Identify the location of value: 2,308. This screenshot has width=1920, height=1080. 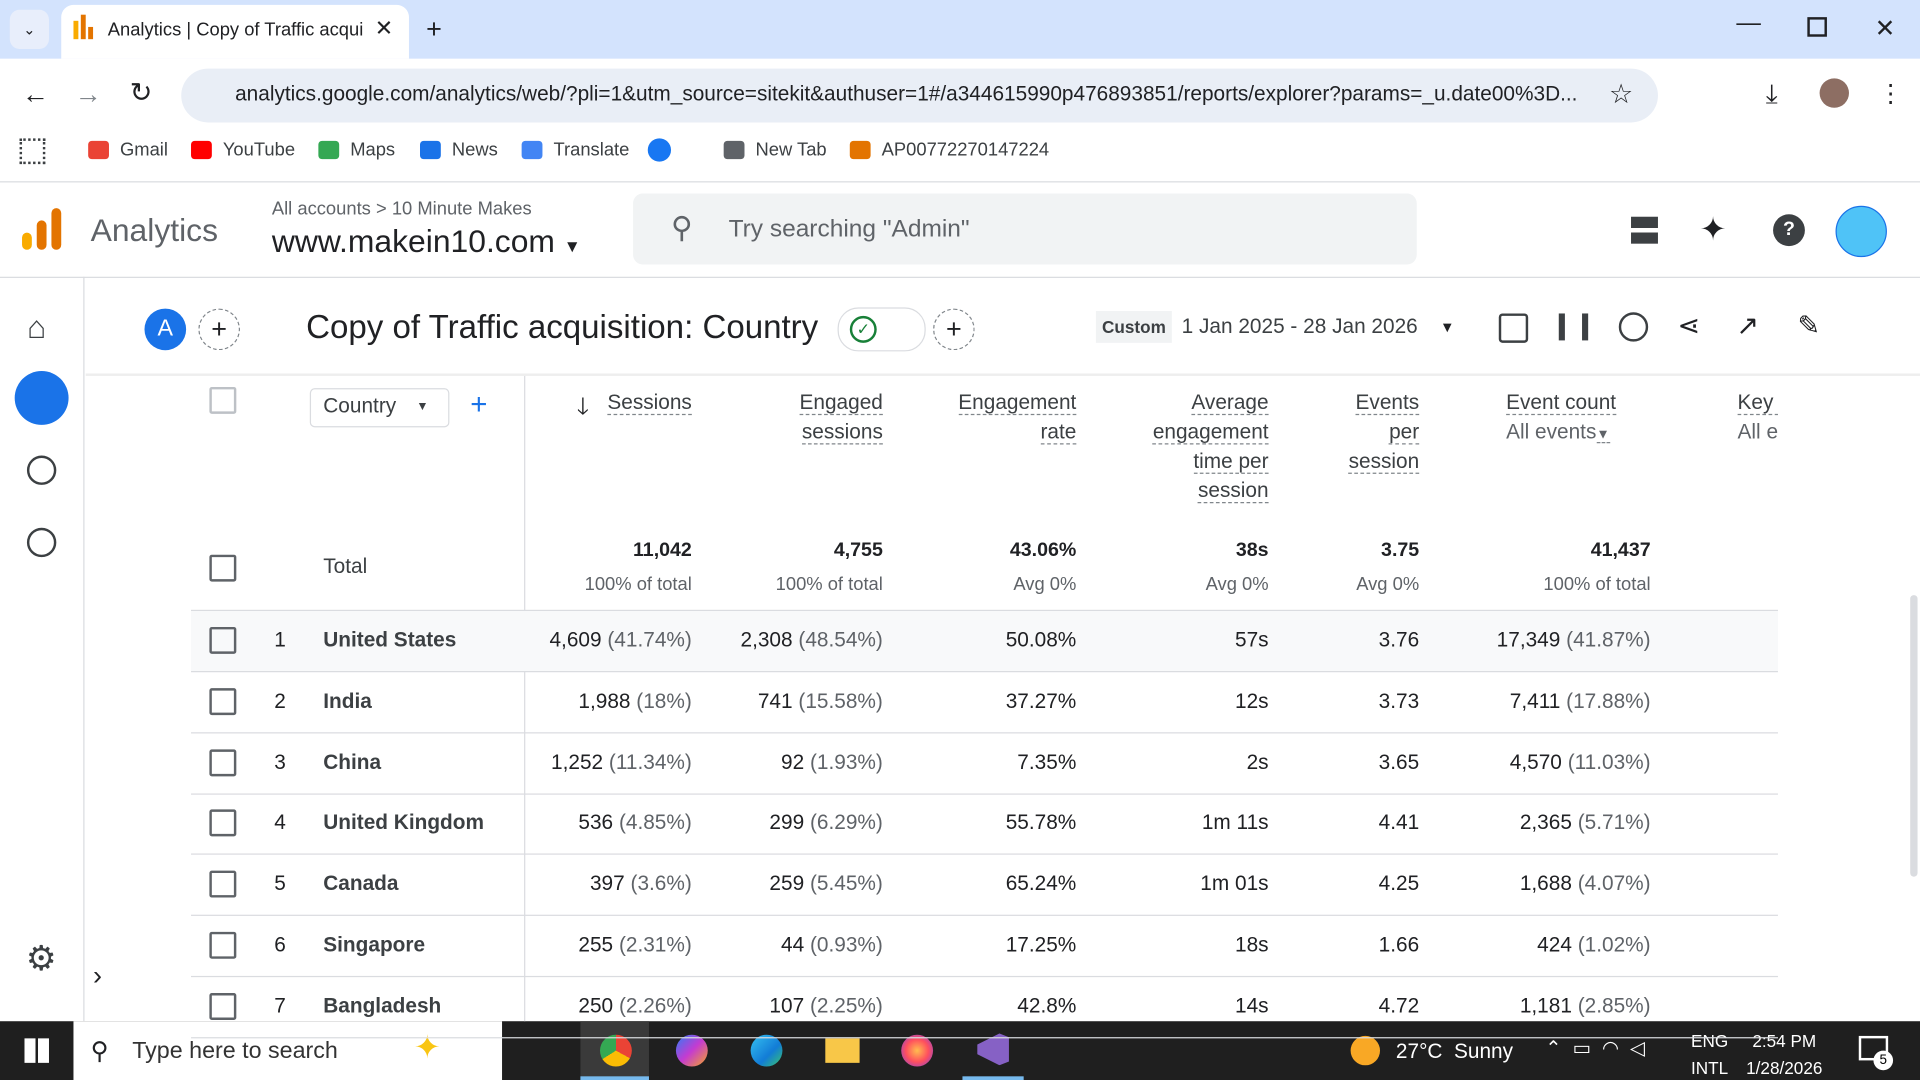
(766, 640).